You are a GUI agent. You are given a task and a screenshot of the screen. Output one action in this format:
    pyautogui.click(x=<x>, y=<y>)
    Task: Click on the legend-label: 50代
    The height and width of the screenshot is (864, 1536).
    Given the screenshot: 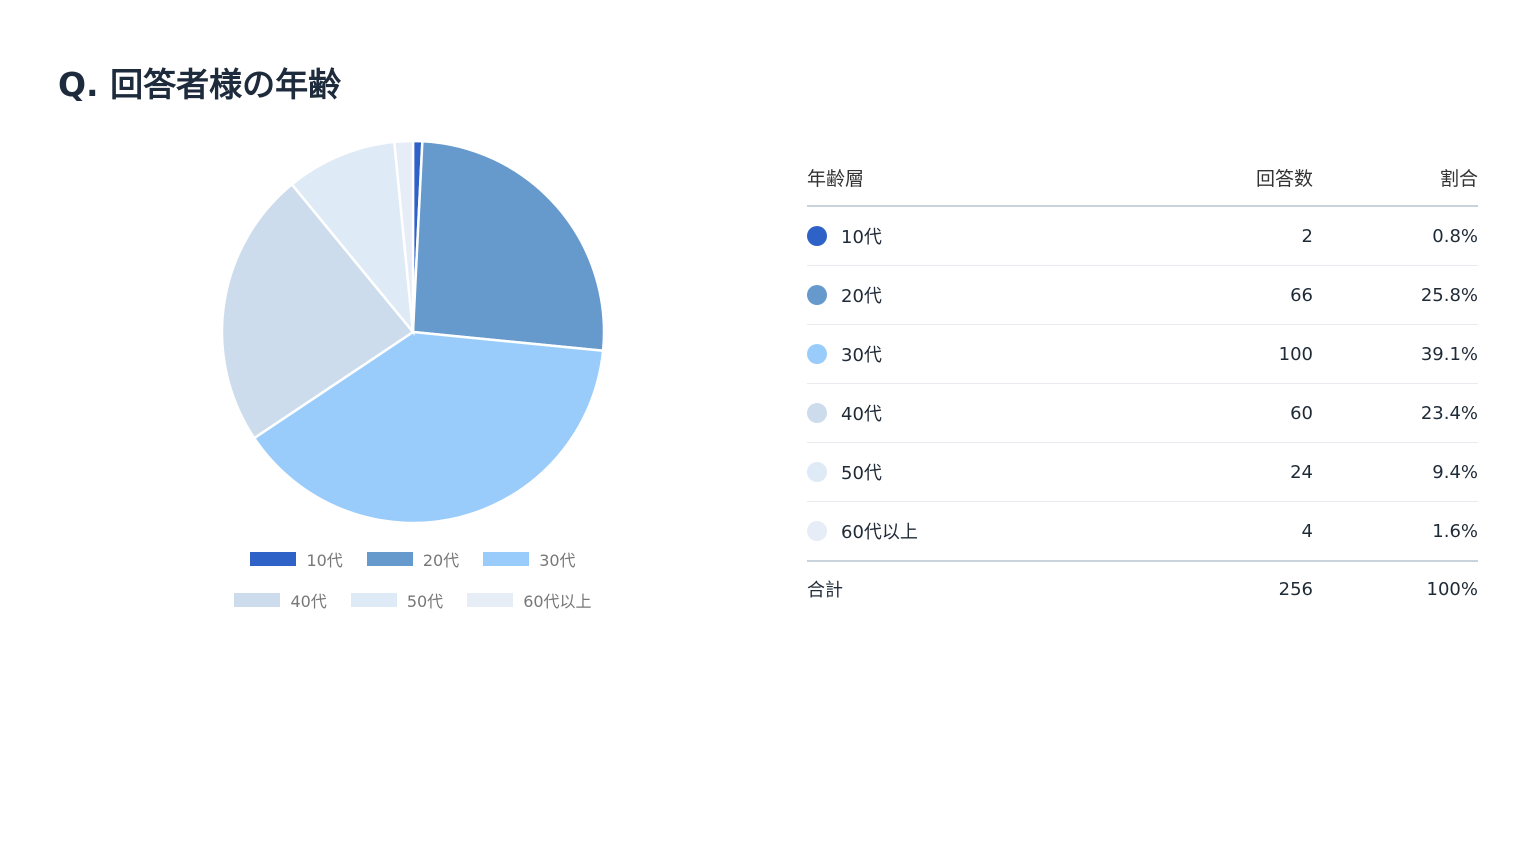 What is the action you would take?
    pyautogui.click(x=425, y=601)
    